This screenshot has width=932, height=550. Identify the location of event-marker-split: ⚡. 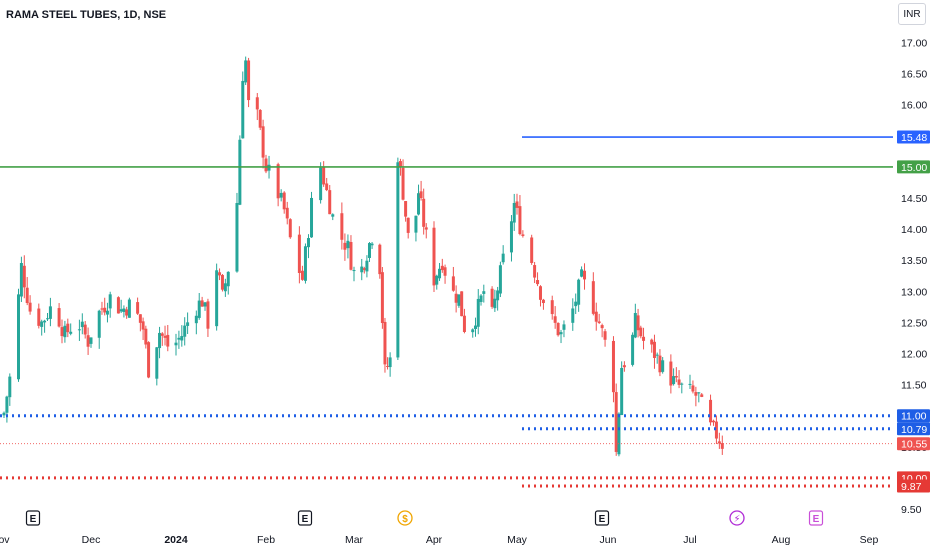
(737, 518).